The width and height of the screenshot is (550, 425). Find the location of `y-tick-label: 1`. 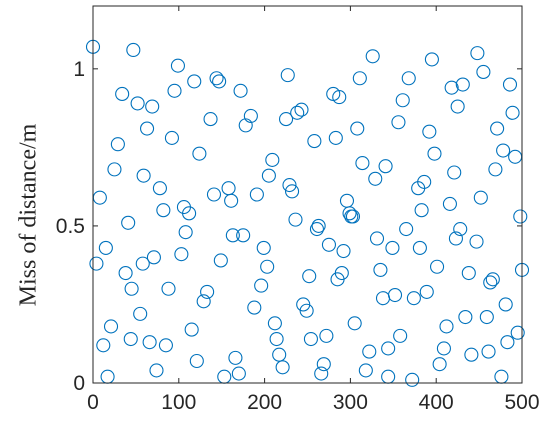

y-tick-label: 1 is located at coordinates (79, 69).